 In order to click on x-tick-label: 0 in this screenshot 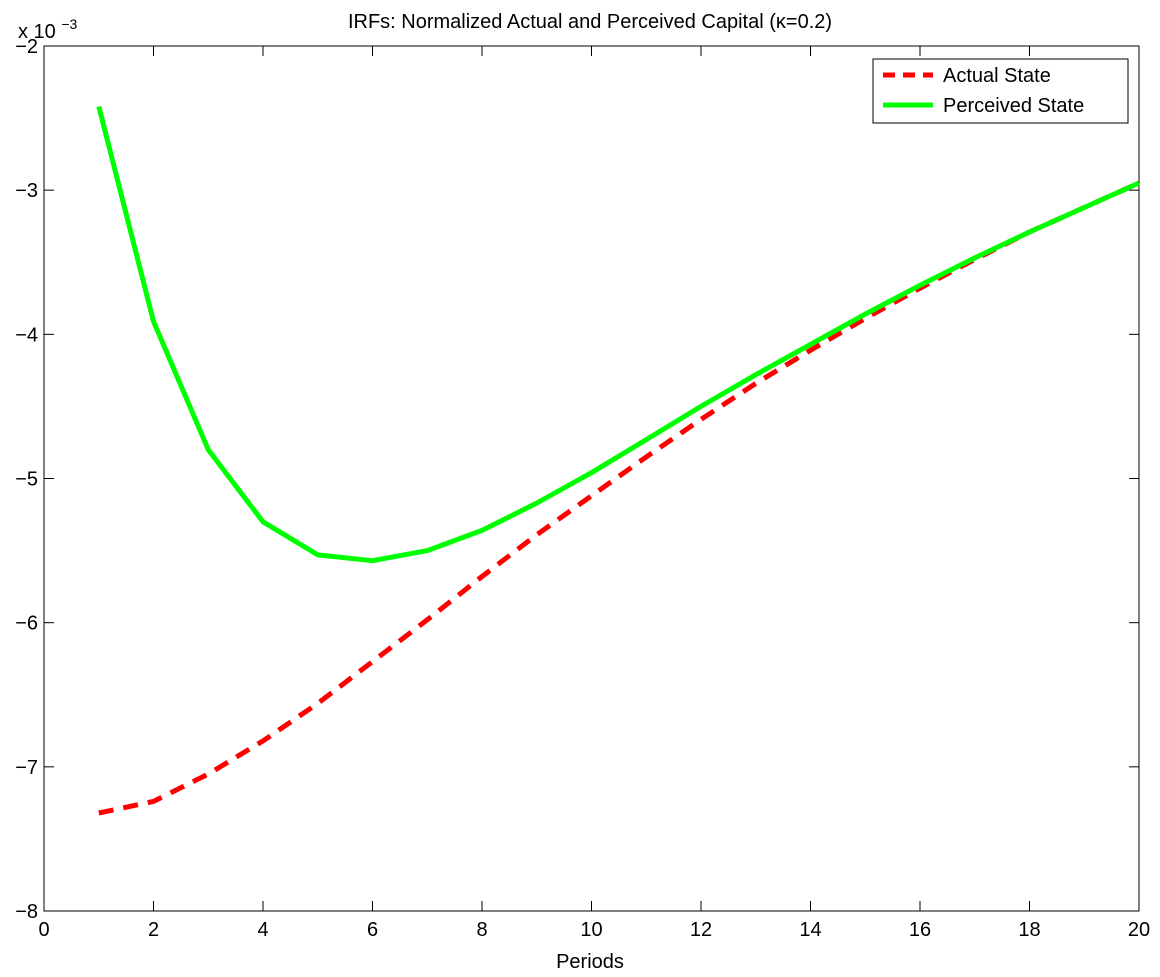, I will do `click(43, 930)`.